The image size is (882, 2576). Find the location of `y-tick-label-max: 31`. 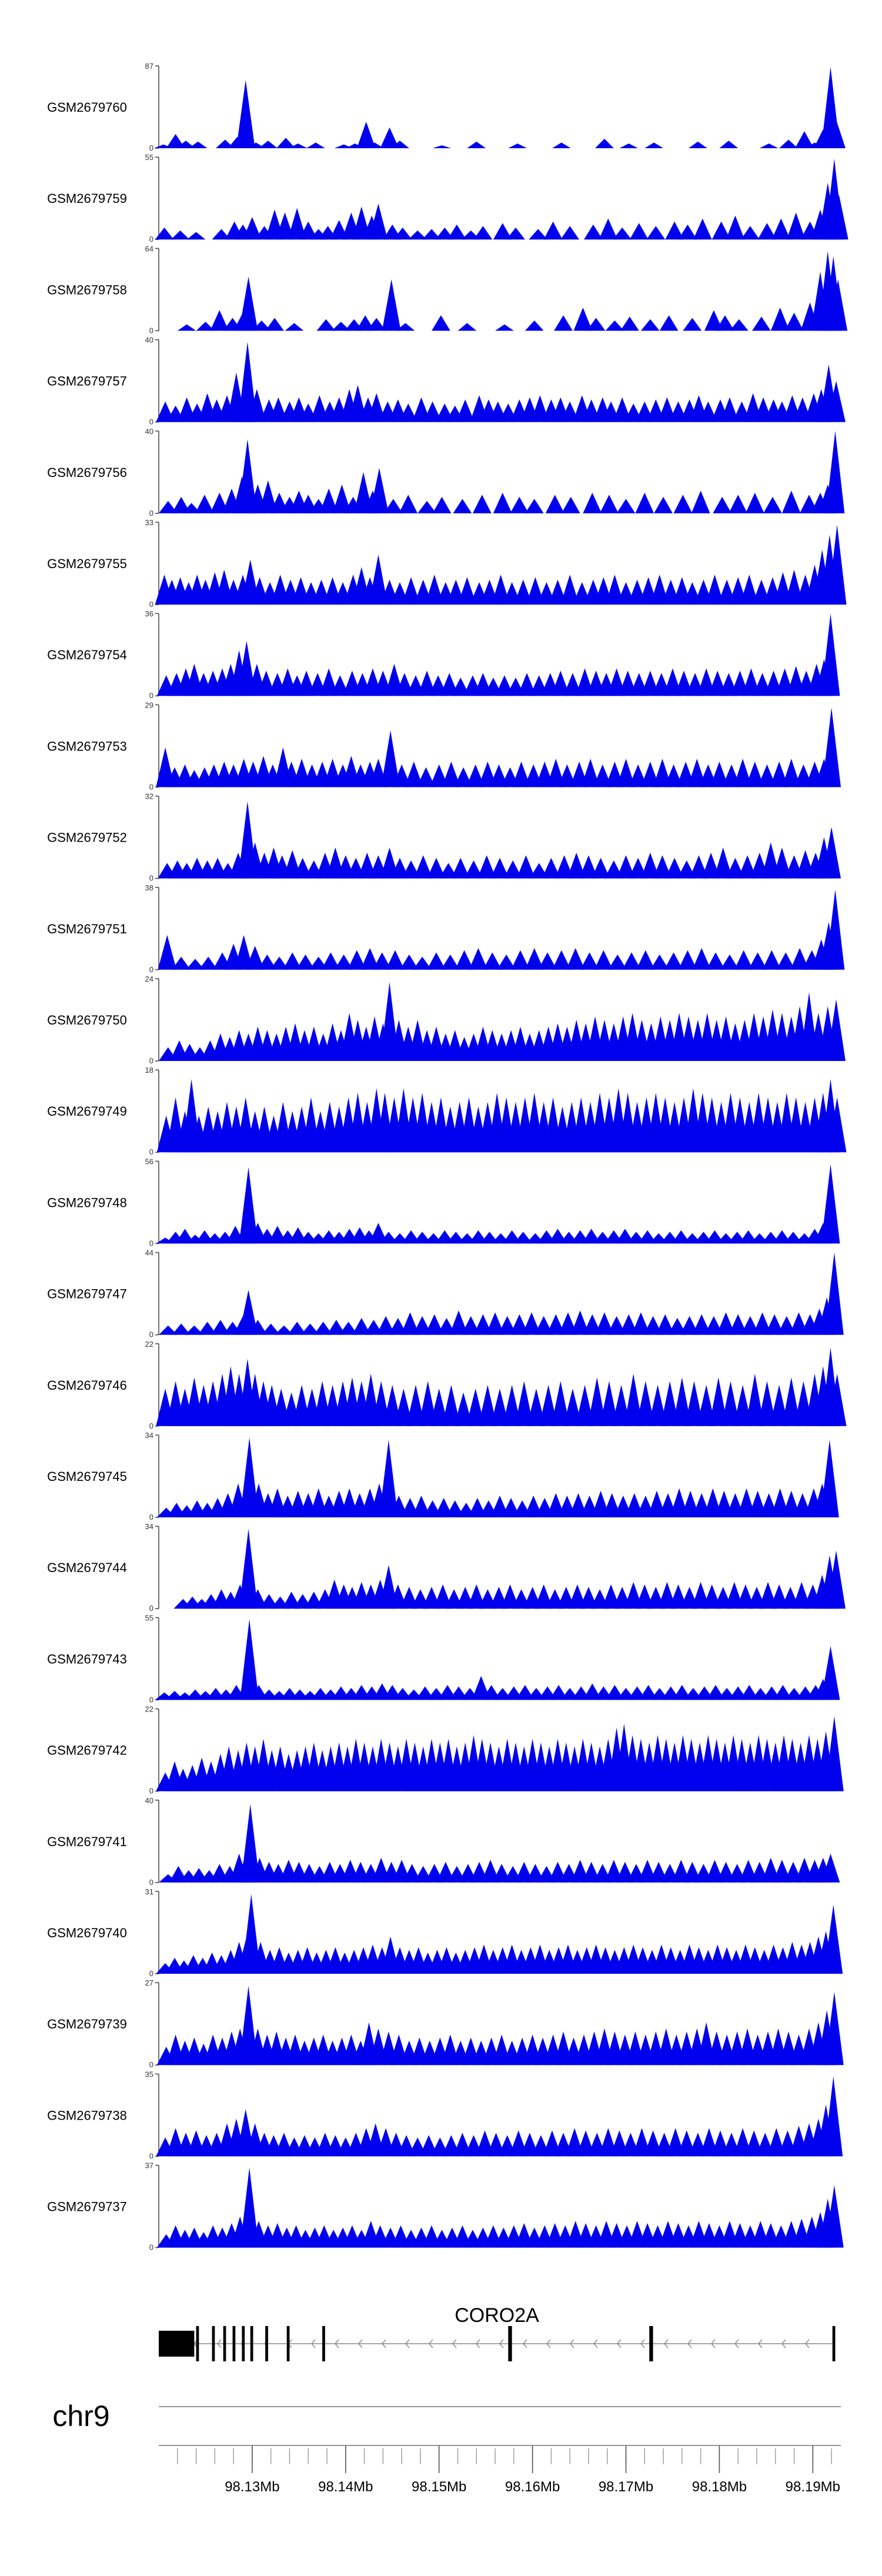

y-tick-label-max: 31 is located at coordinates (149, 1891).